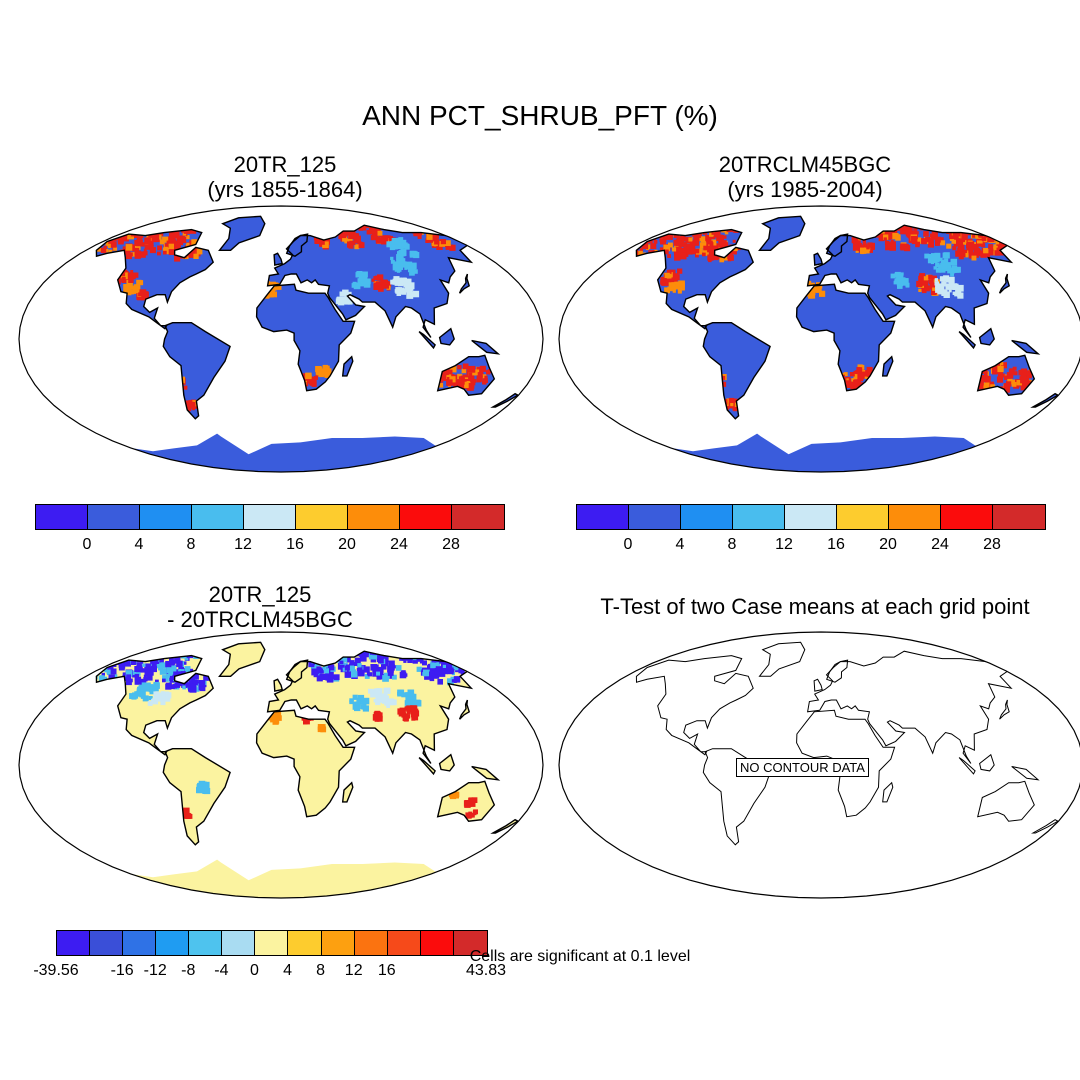 The image size is (1080, 1080). What do you see at coordinates (221, 970) in the screenshot?
I see `colorbar-tick-label: -4` at bounding box center [221, 970].